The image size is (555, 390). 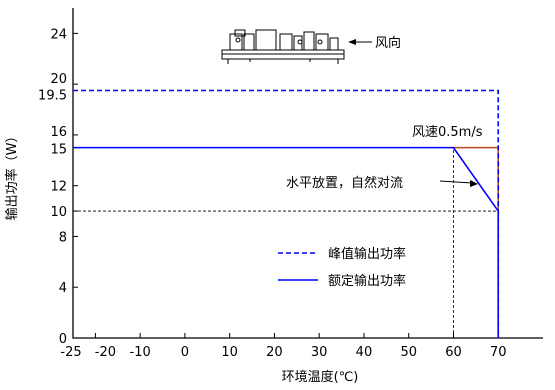 I want to click on legend: 峰值输出功率 额定输出功率, so click(x=342, y=267).